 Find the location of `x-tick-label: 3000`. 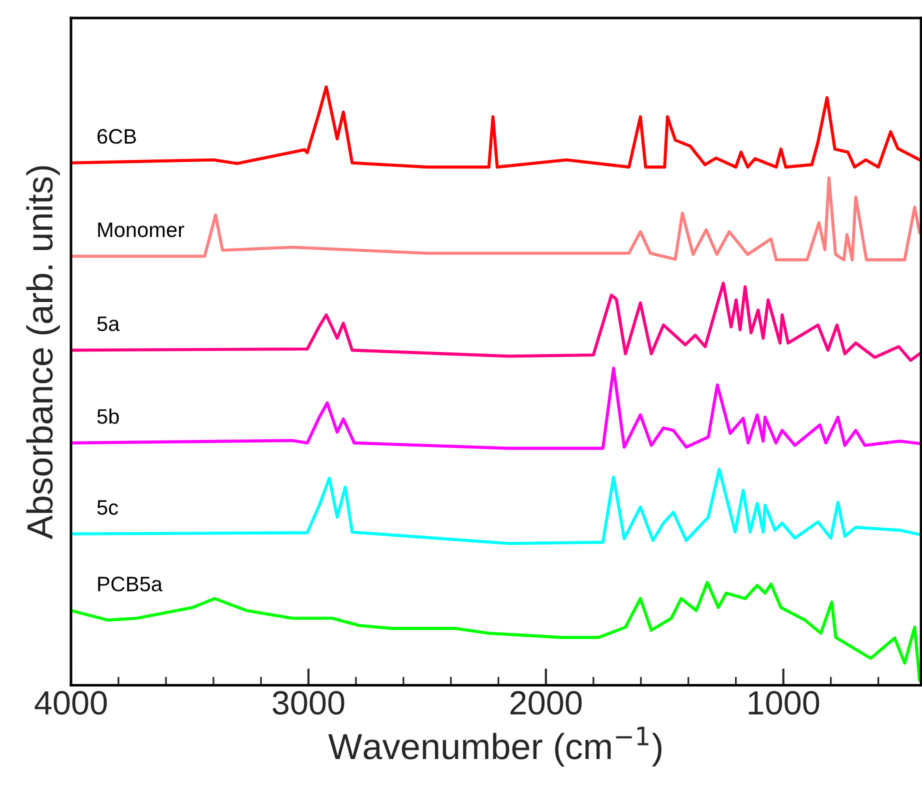

x-tick-label: 3000 is located at coordinates (308, 703).